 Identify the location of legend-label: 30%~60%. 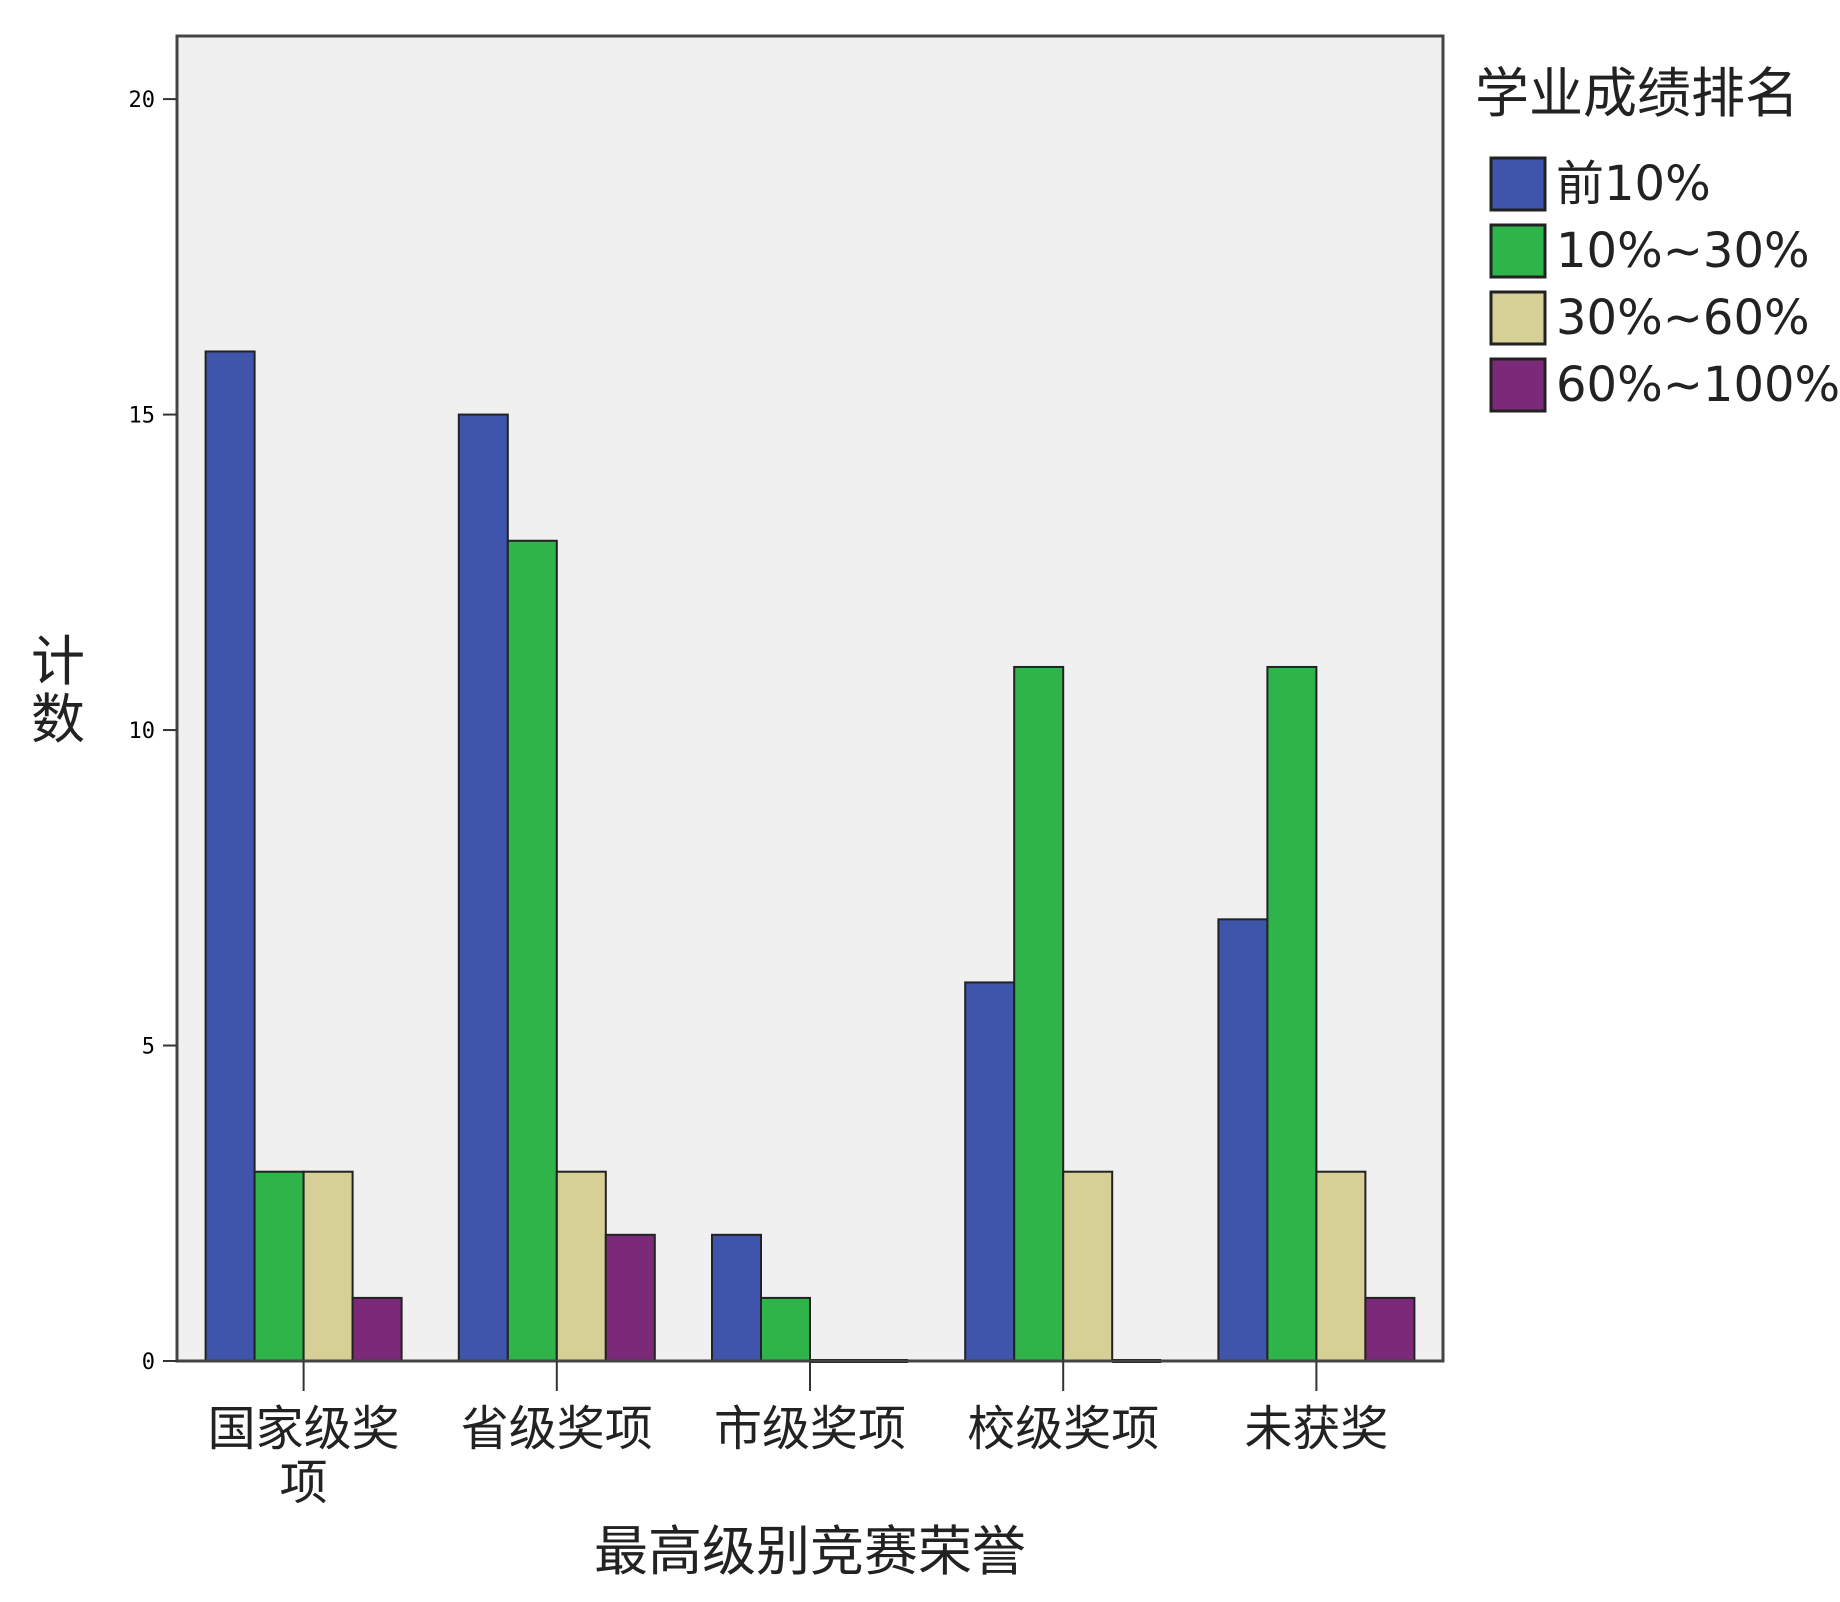
(1683, 318).